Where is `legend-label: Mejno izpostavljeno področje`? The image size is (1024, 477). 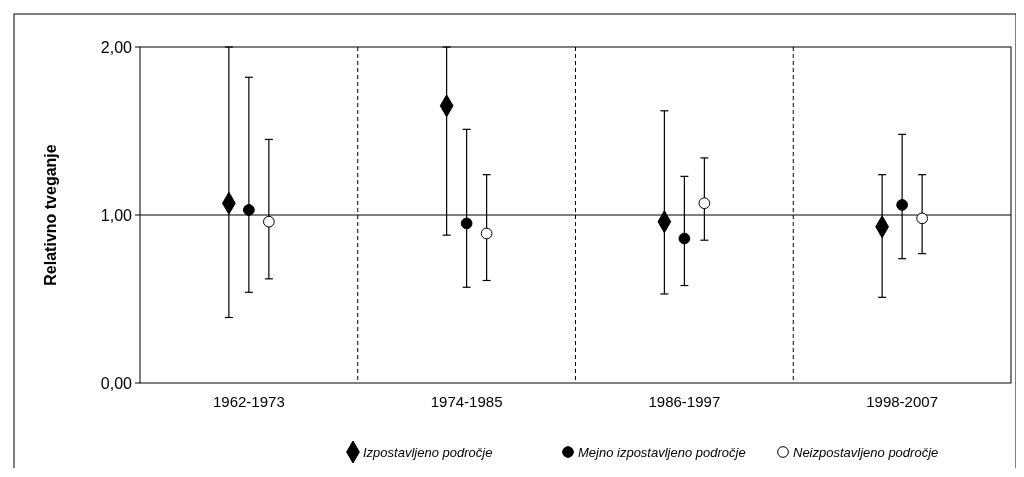 legend-label: Mejno izpostavljeno področje is located at coordinates (662, 452).